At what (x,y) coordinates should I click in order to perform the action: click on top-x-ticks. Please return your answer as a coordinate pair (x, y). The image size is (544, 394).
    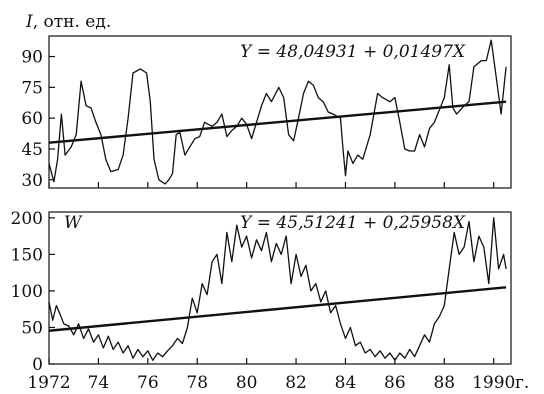
    Looking at the image, I should click on (271, 185).